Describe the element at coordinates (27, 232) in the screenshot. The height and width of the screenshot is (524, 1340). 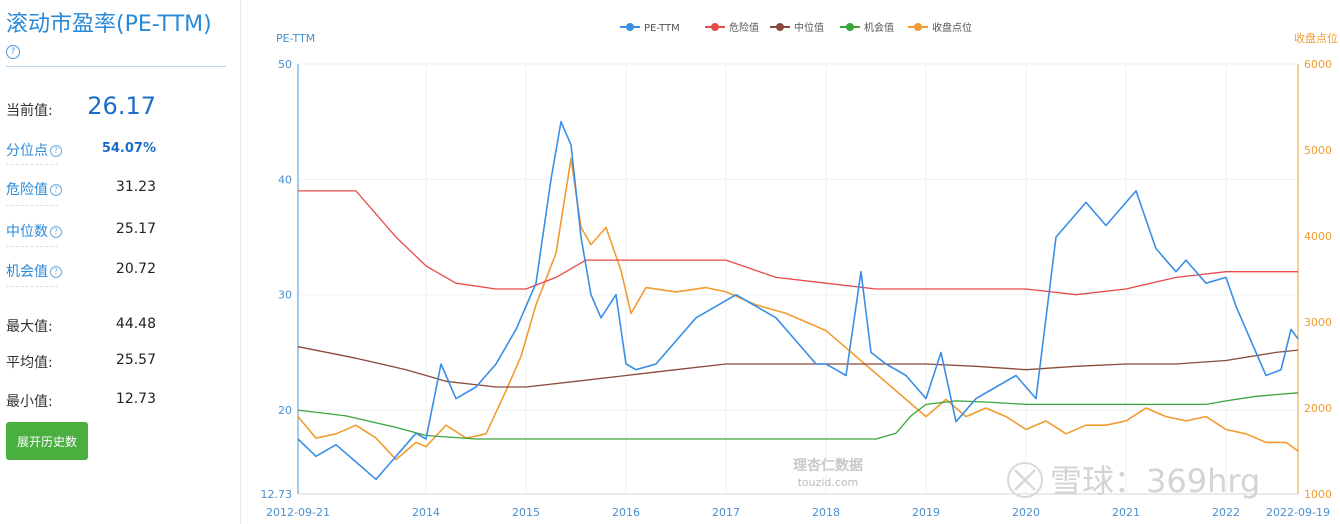
I see `median-label-text: 中位数` at that location.